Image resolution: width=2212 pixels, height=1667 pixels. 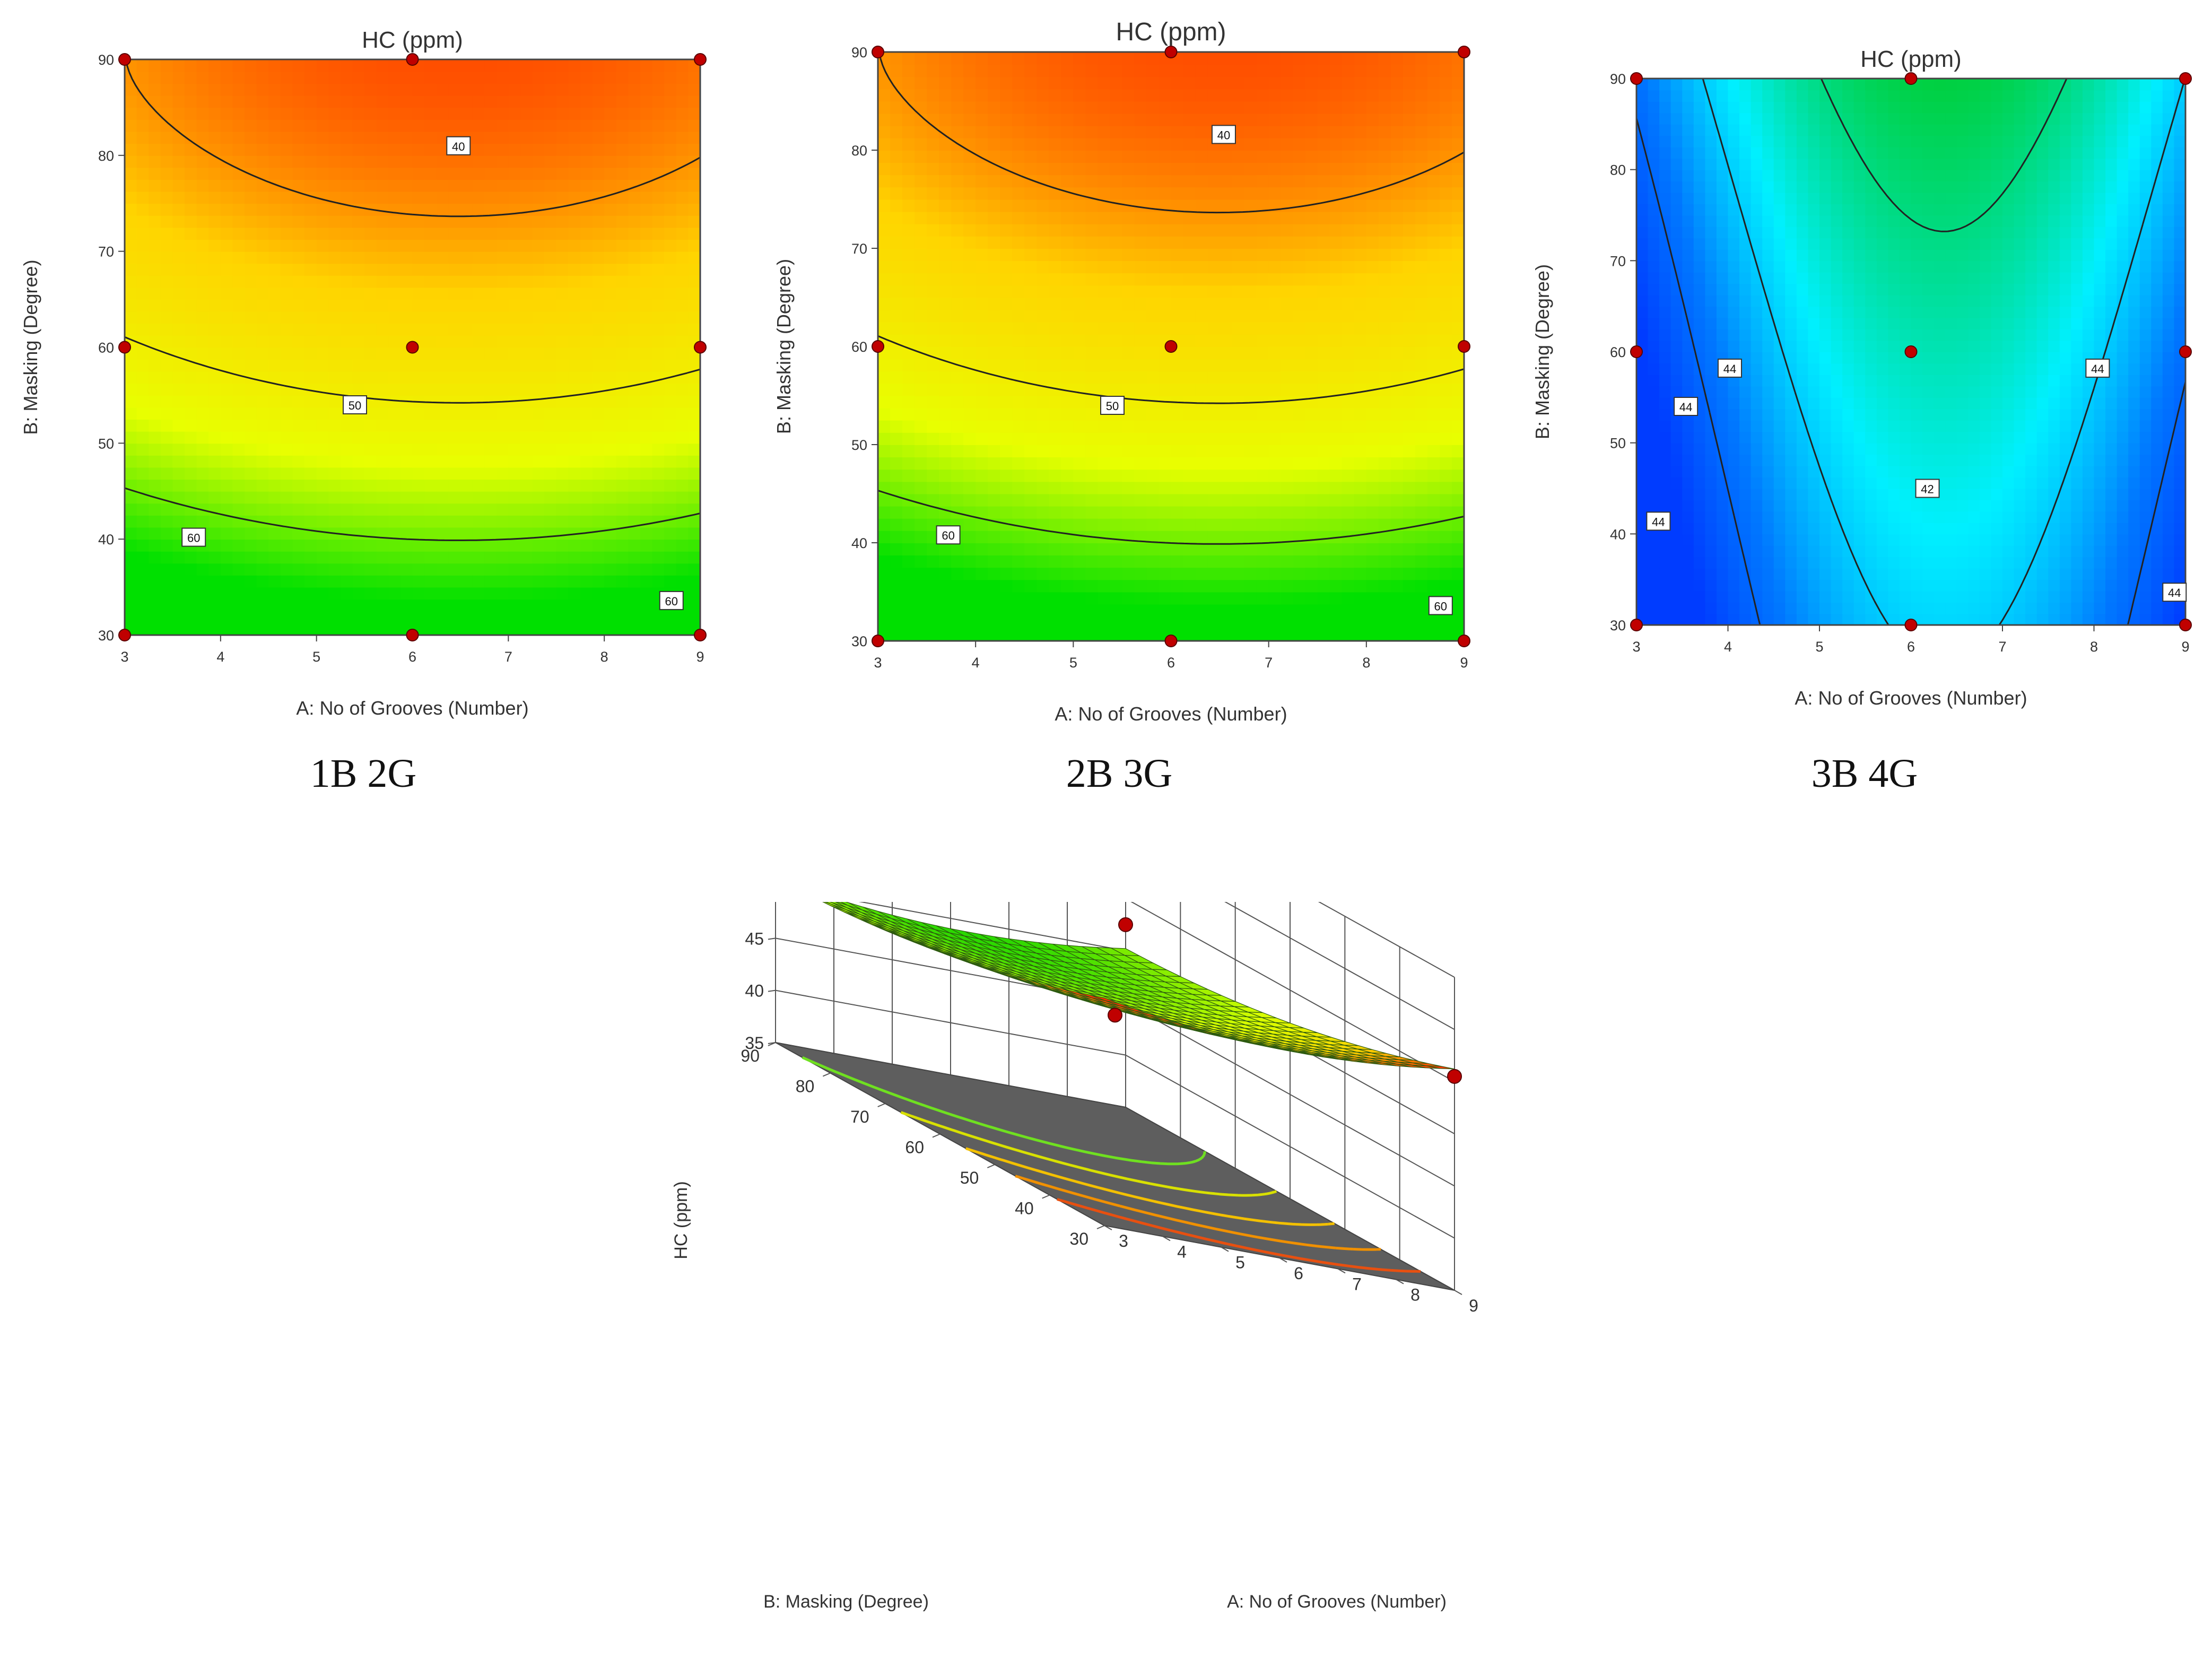 I want to click on y-tick-label: 50, so click(x=106, y=444).